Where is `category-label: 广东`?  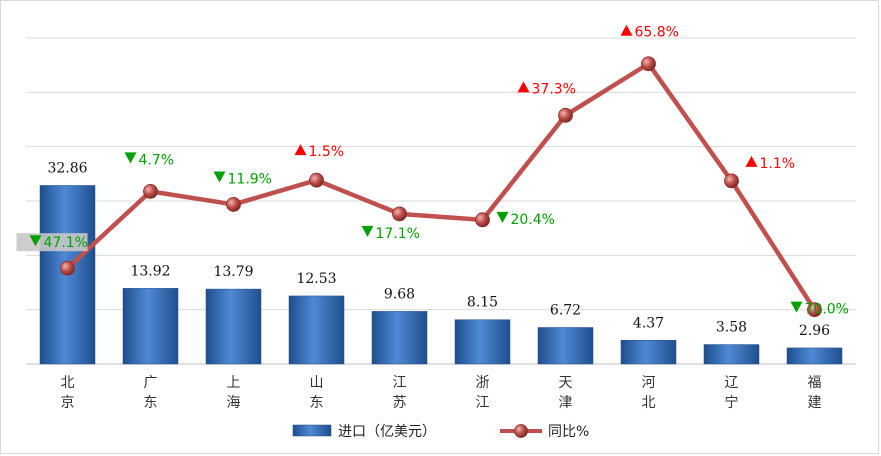 category-label: 广东 is located at coordinates (151, 393).